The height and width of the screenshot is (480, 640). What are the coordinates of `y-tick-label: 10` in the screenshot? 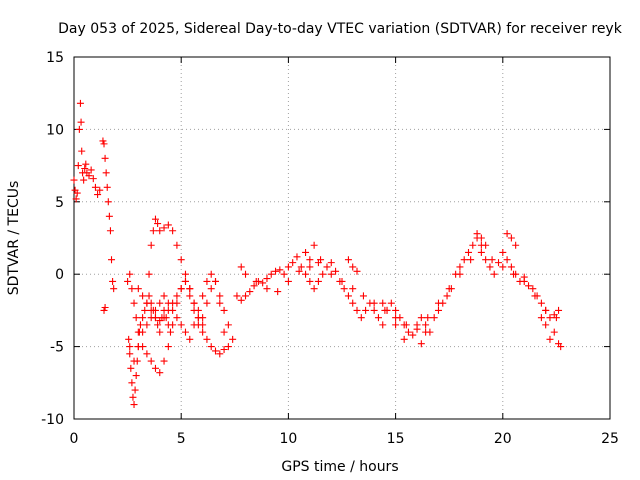 It's located at (55, 130).